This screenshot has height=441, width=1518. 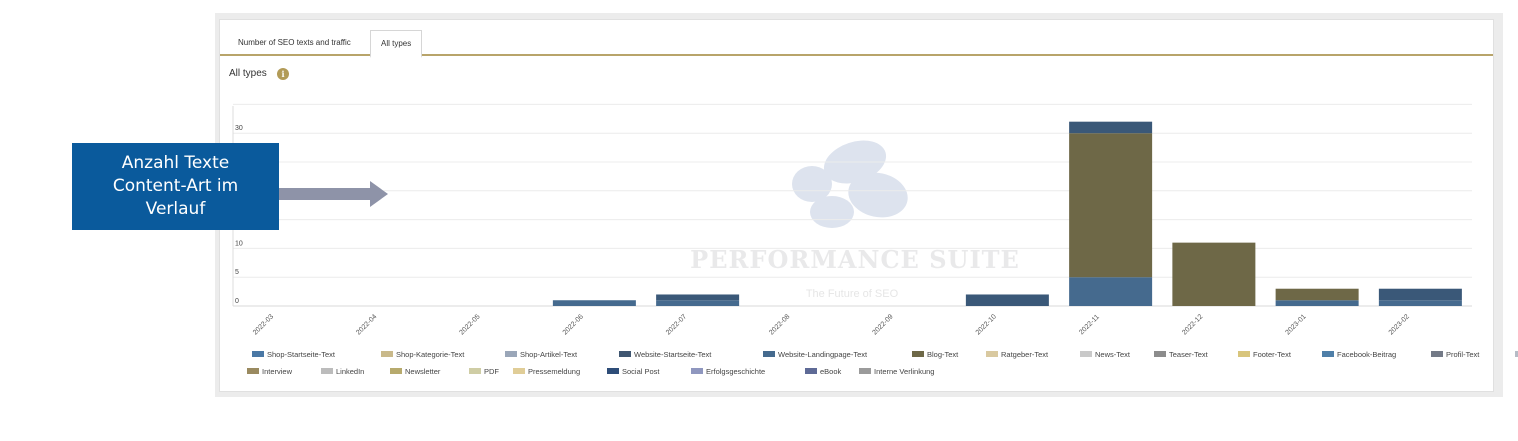 I want to click on legend-label: Social Post, so click(x=641, y=371).